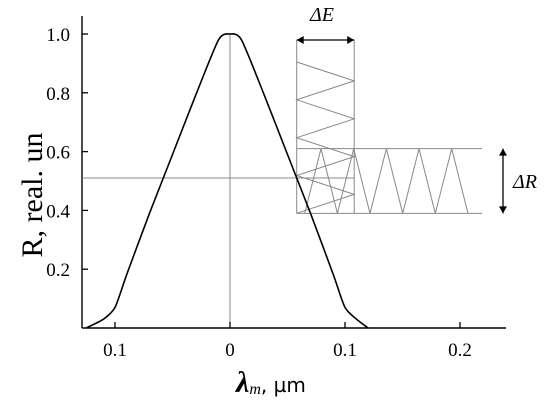  Describe the element at coordinates (58, 35) in the screenshot. I see `y-tick-label: 1.0` at that location.